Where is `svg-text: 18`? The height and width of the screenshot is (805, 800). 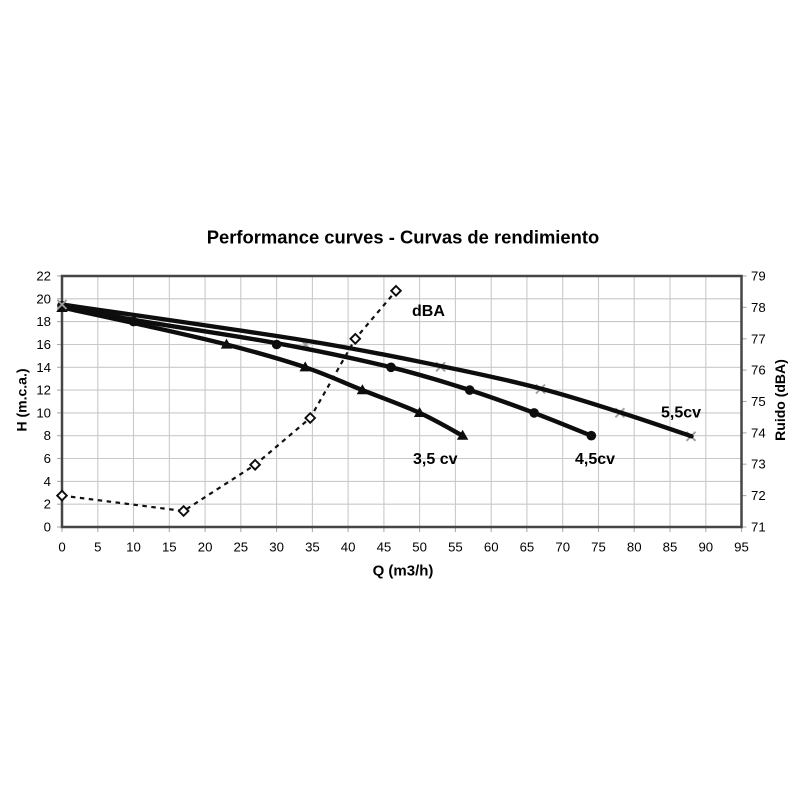
svg-text: 18 is located at coordinates (43, 321).